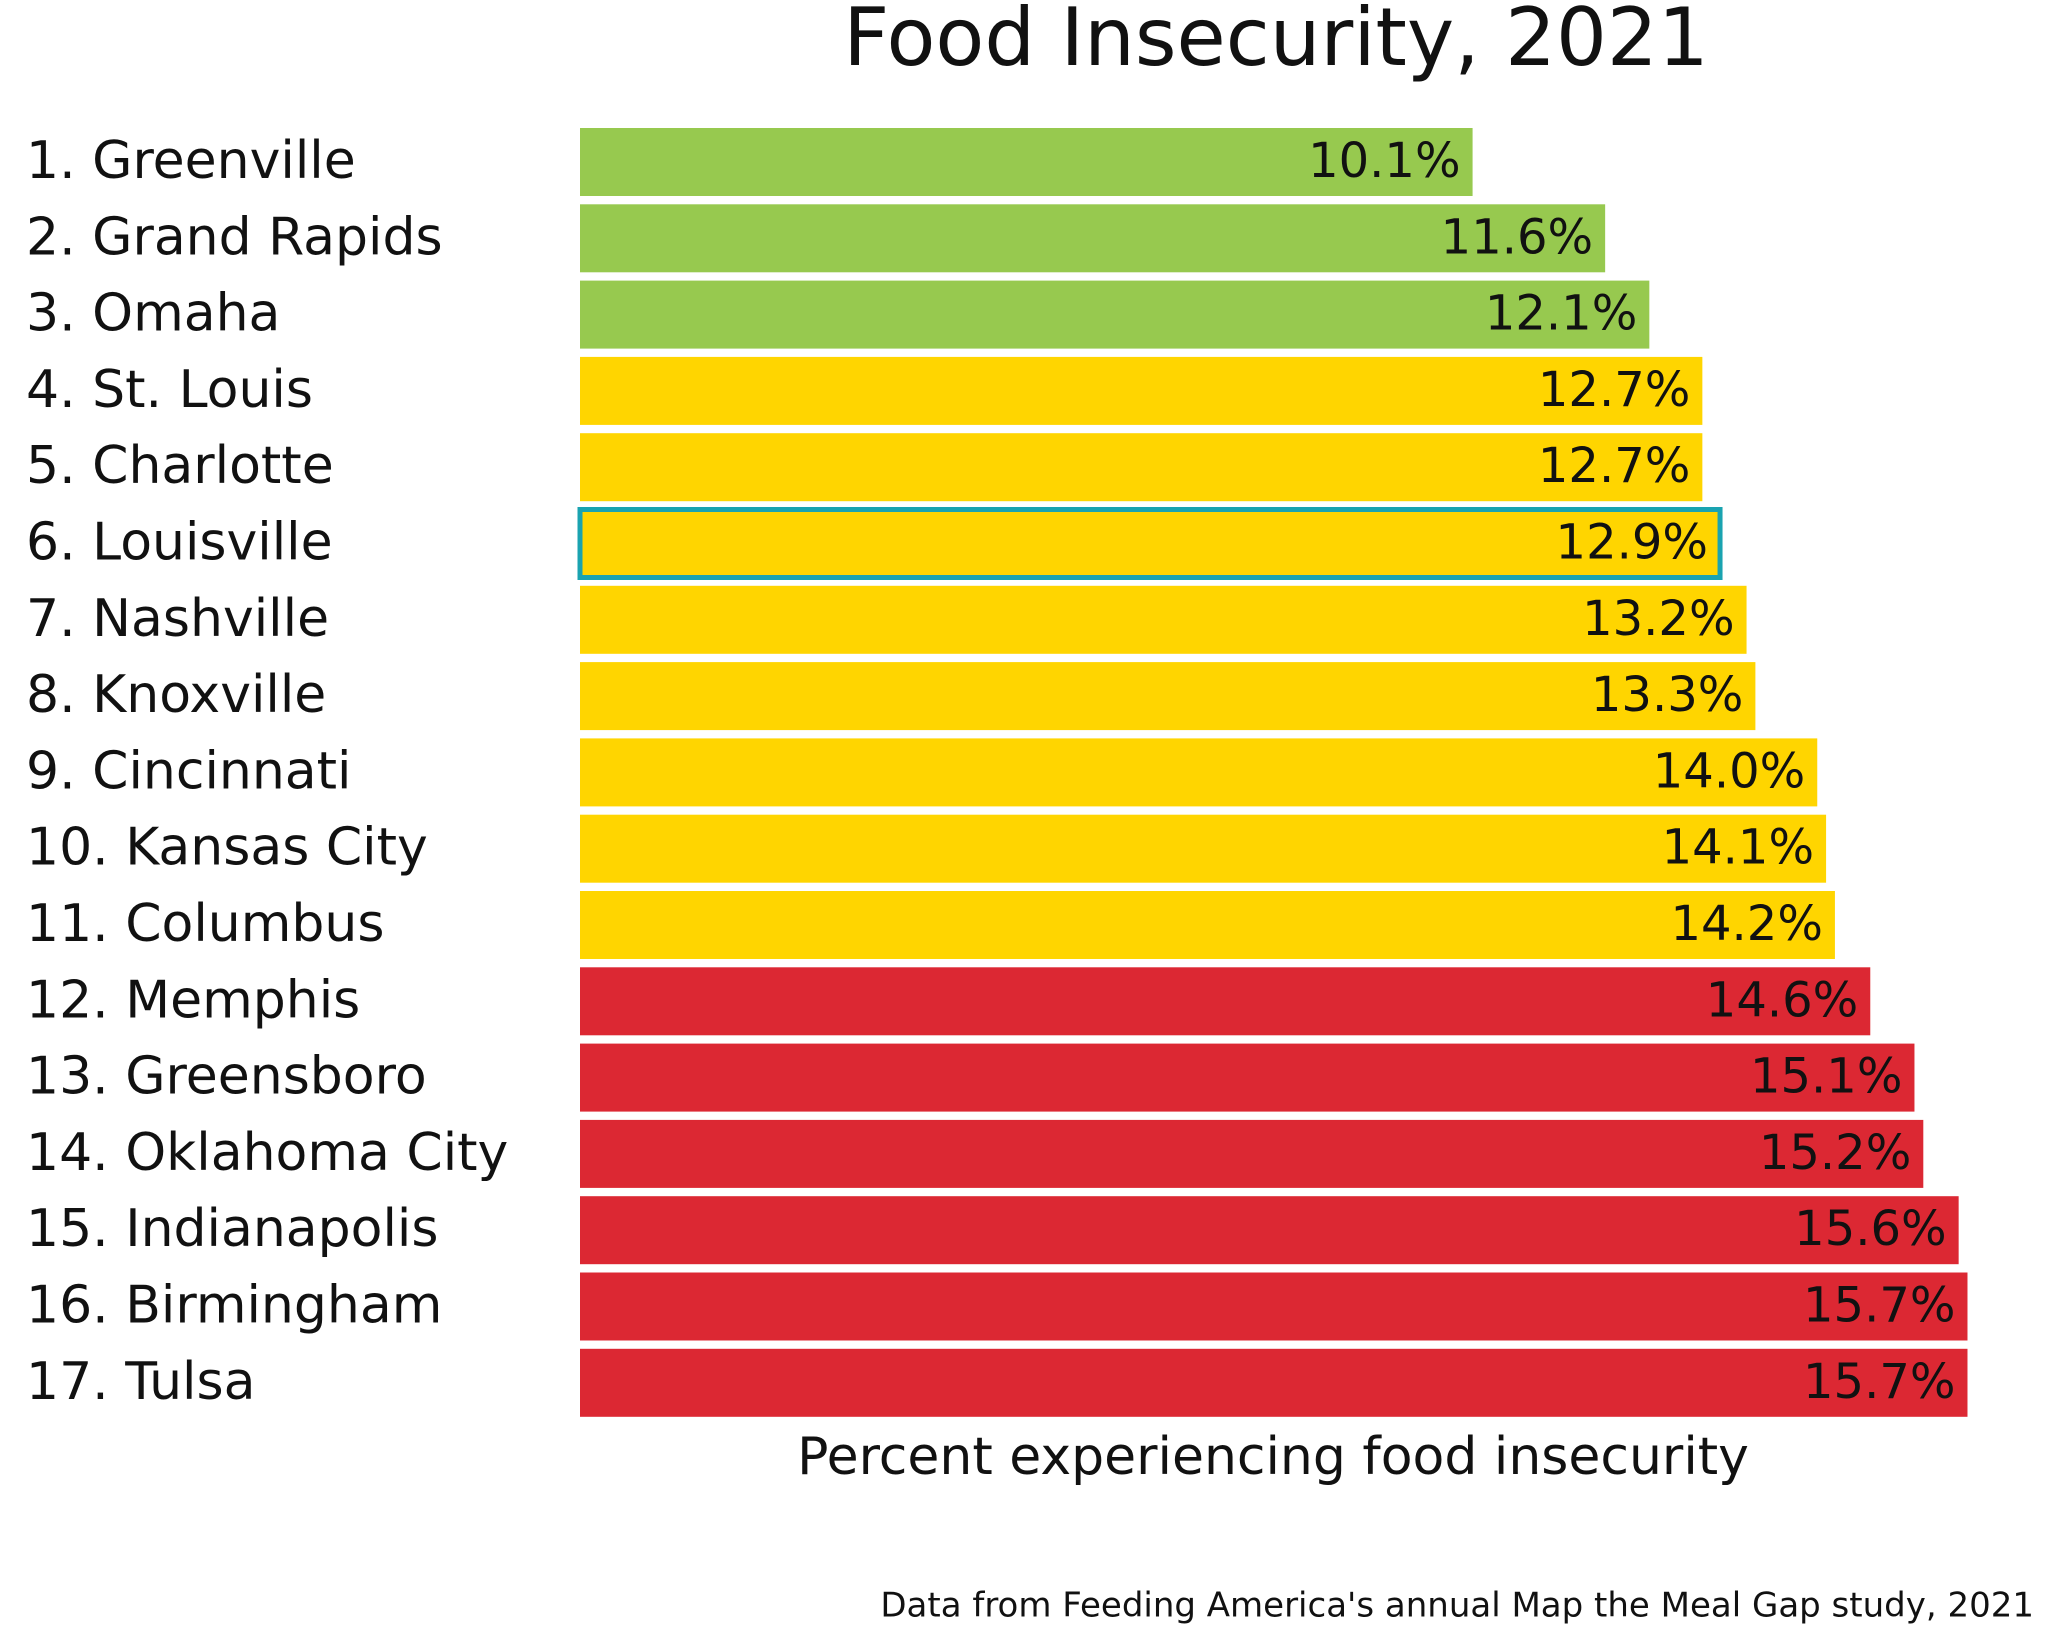  Describe the element at coordinates (169, 390) in the screenshot. I see `category-label: 4. St. Louis` at that location.